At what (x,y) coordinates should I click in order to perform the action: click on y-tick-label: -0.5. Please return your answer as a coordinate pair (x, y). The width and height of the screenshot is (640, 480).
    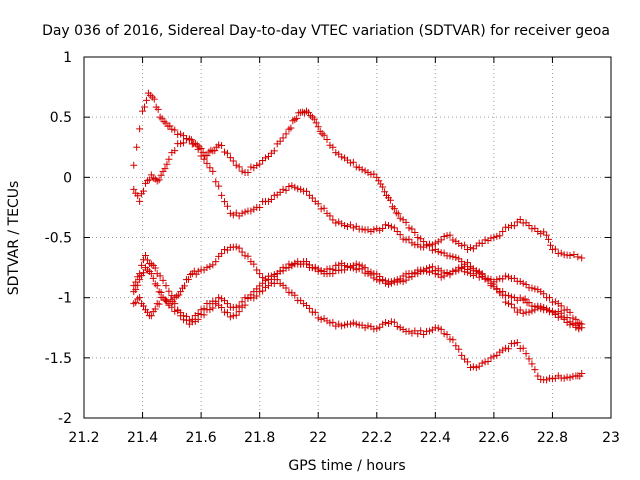
    Looking at the image, I should click on (58, 239).